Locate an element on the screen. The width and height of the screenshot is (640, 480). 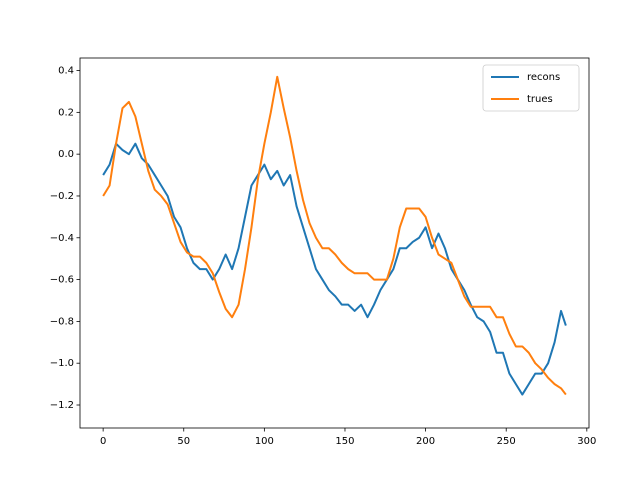
y-tick-label: −0.6 is located at coordinates (62, 280).